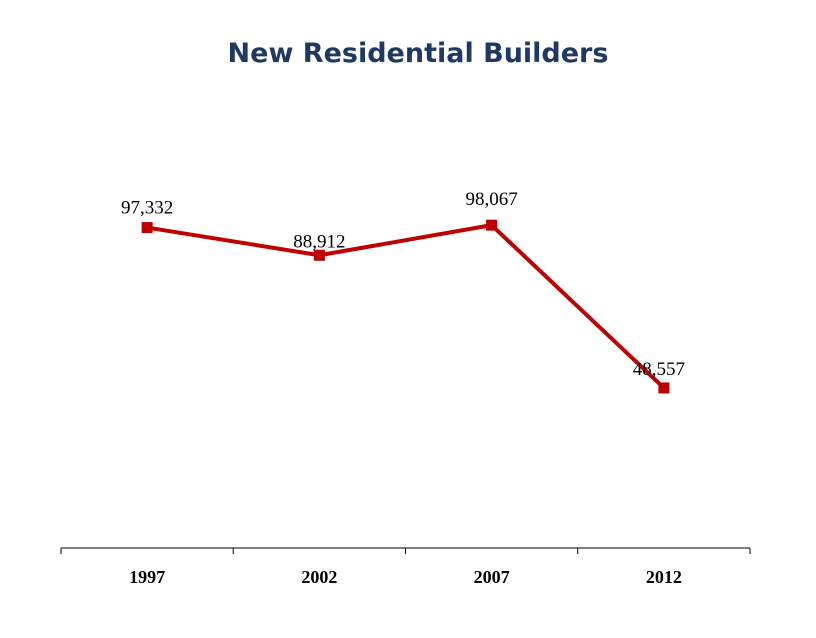 Image resolution: width=816 pixels, height=638 pixels. What do you see at coordinates (147, 208) in the screenshot?
I see `data-label: 97,332` at bounding box center [147, 208].